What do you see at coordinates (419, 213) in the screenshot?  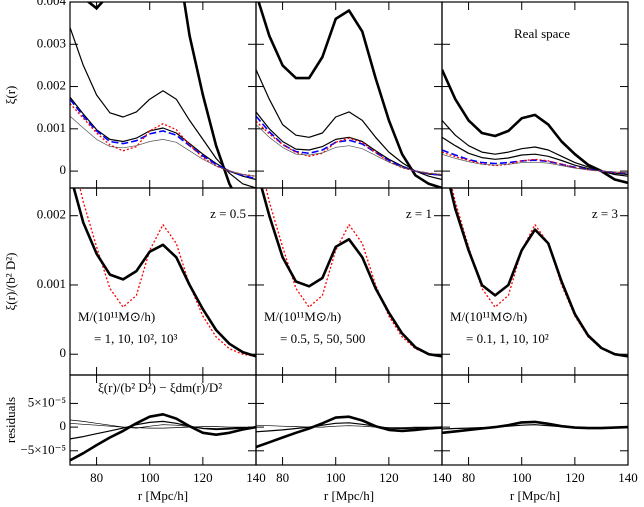 I see `annotation: z = 1` at bounding box center [419, 213].